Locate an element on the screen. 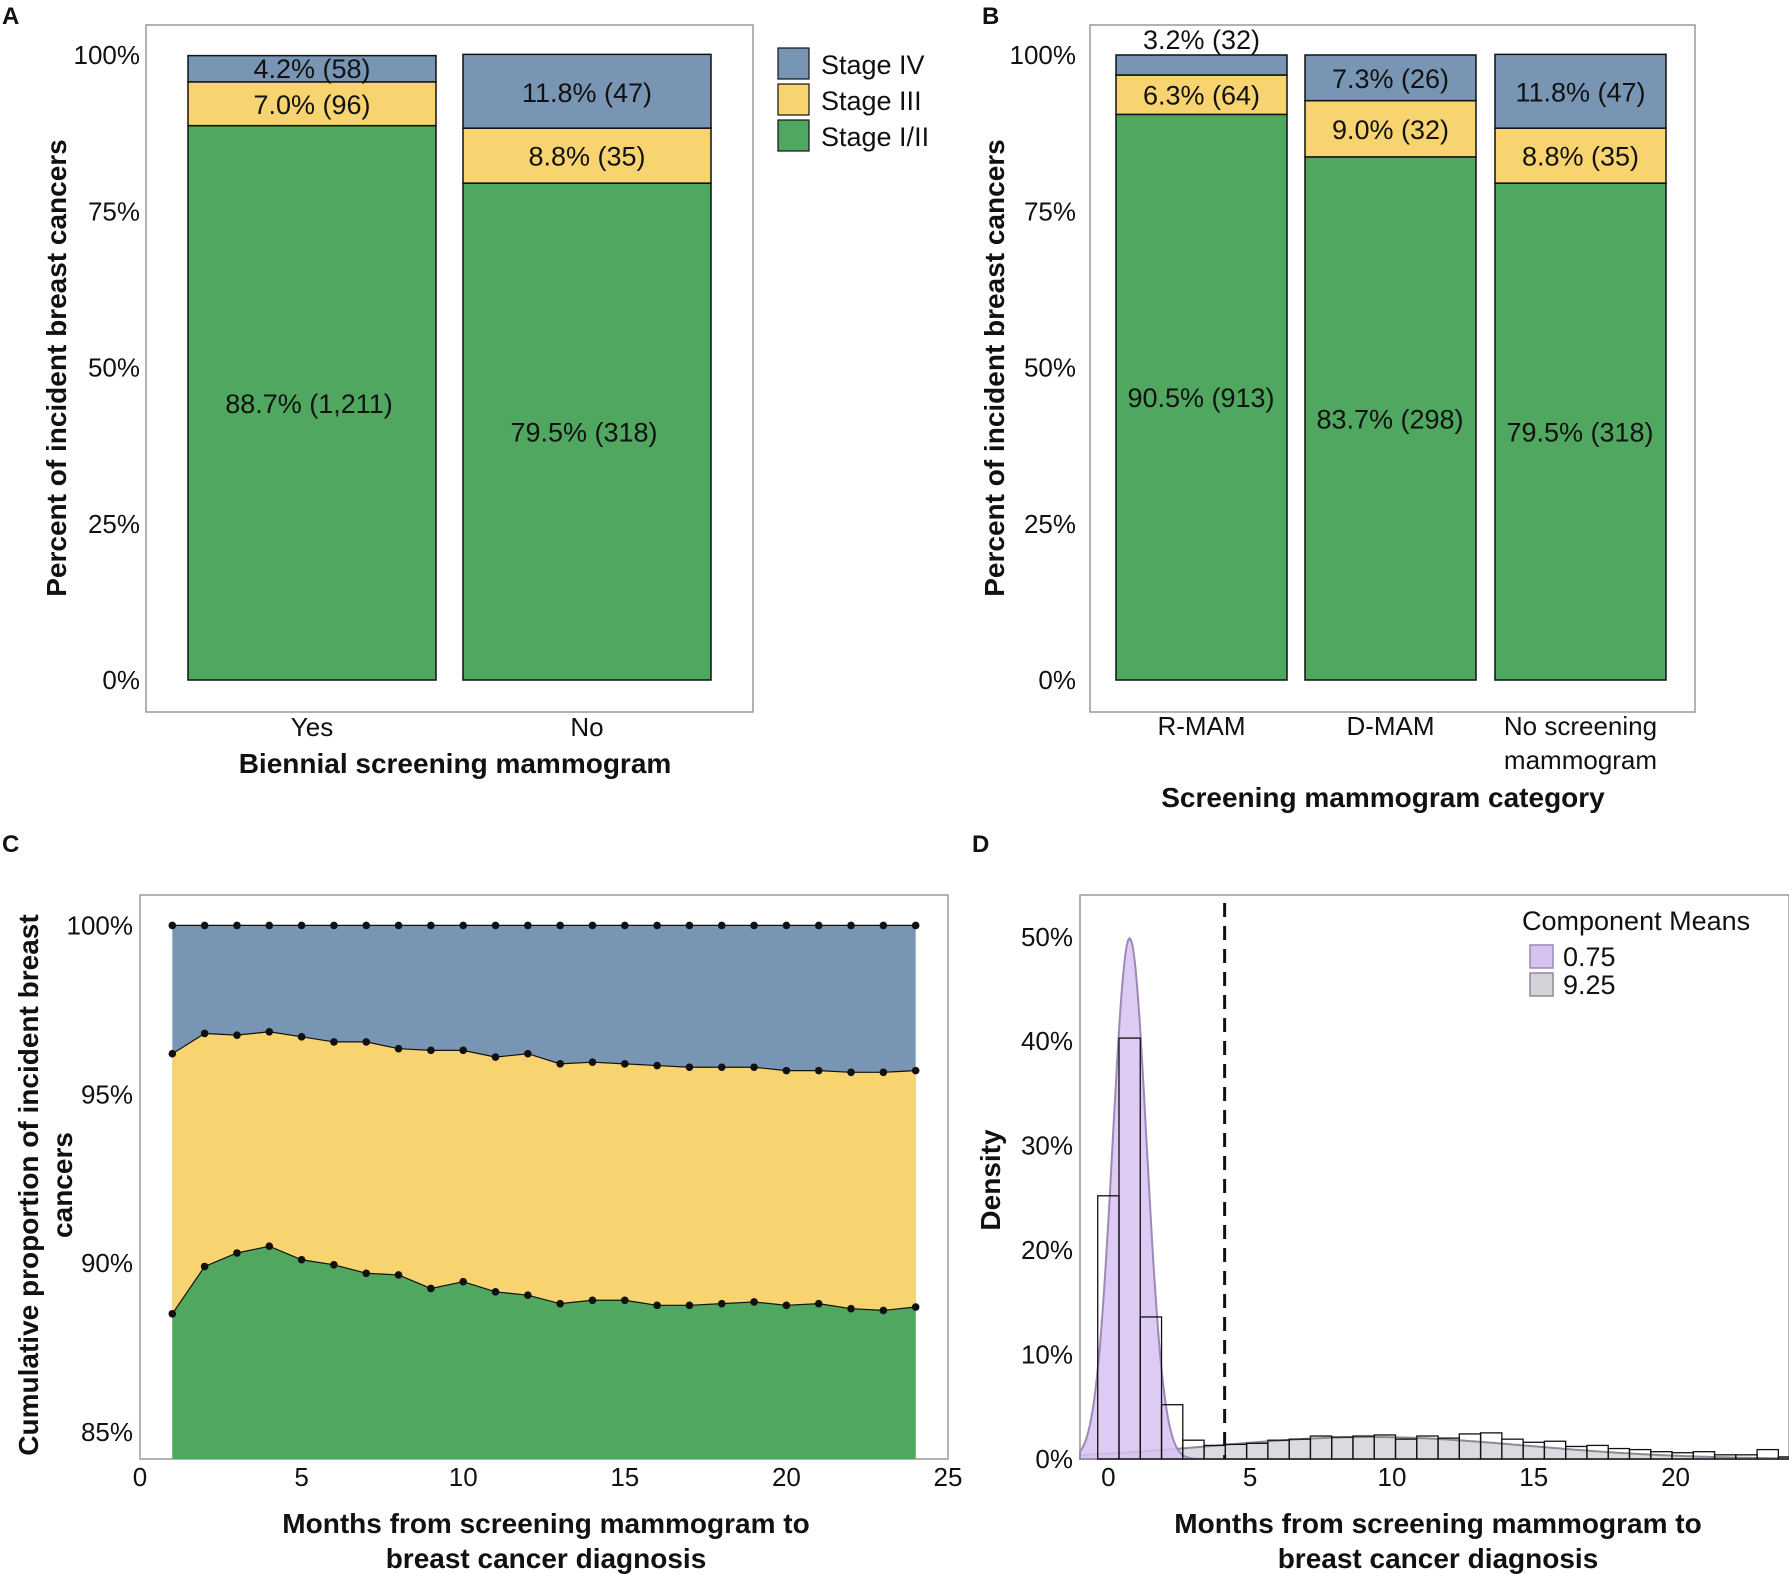 This screenshot has width=1789, height=1574. legend-component-label-0-75: 0.75 is located at coordinates (1589, 957).